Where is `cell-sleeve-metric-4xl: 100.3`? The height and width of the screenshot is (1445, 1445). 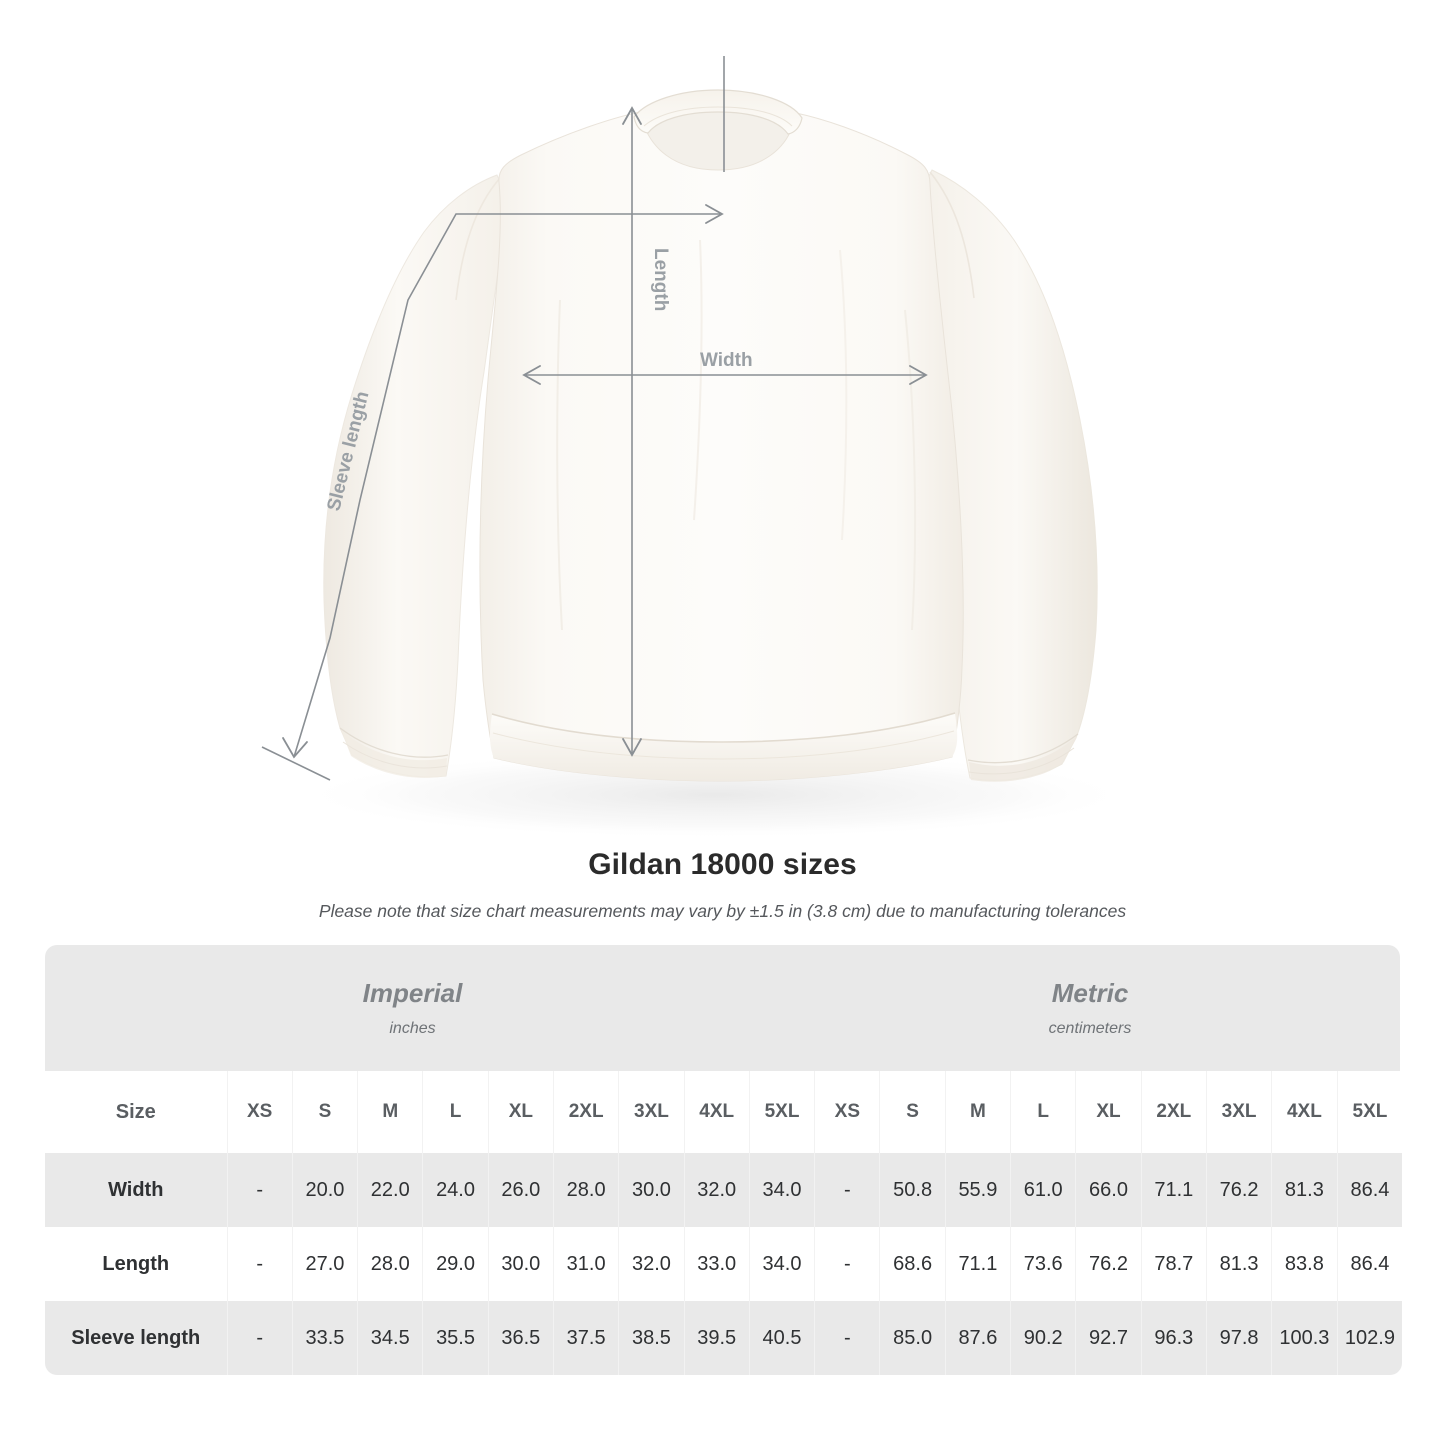 cell-sleeve-metric-4xl: 100.3 is located at coordinates (1304, 1338).